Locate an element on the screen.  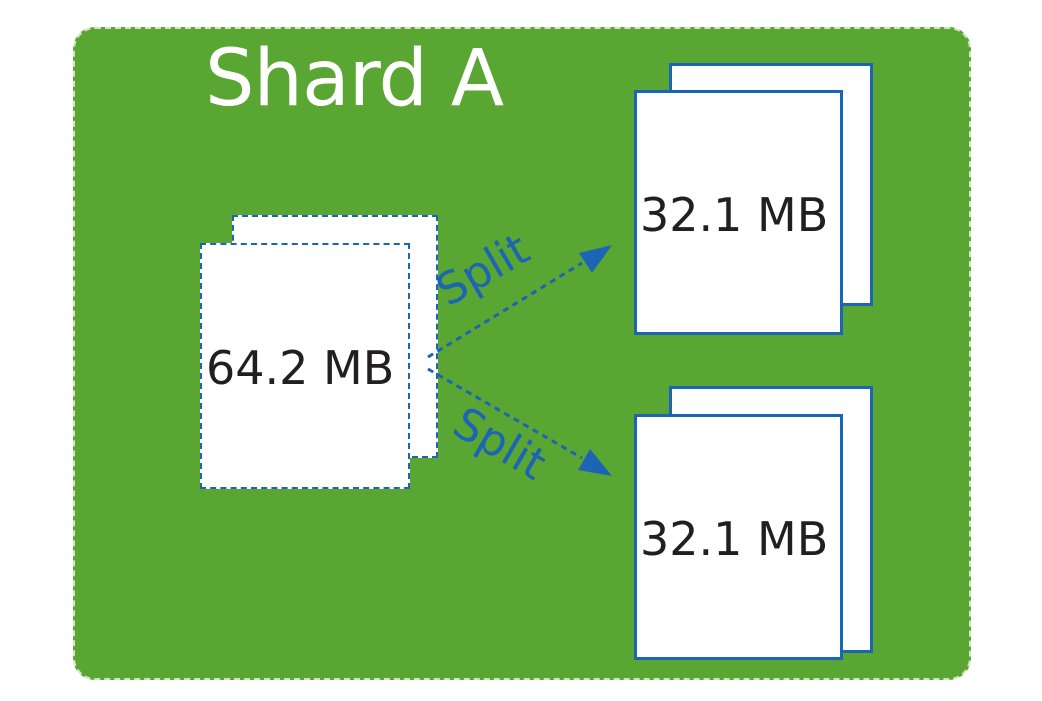
result-chunk-2-size-label: 32.1 MB is located at coordinates (734, 539).